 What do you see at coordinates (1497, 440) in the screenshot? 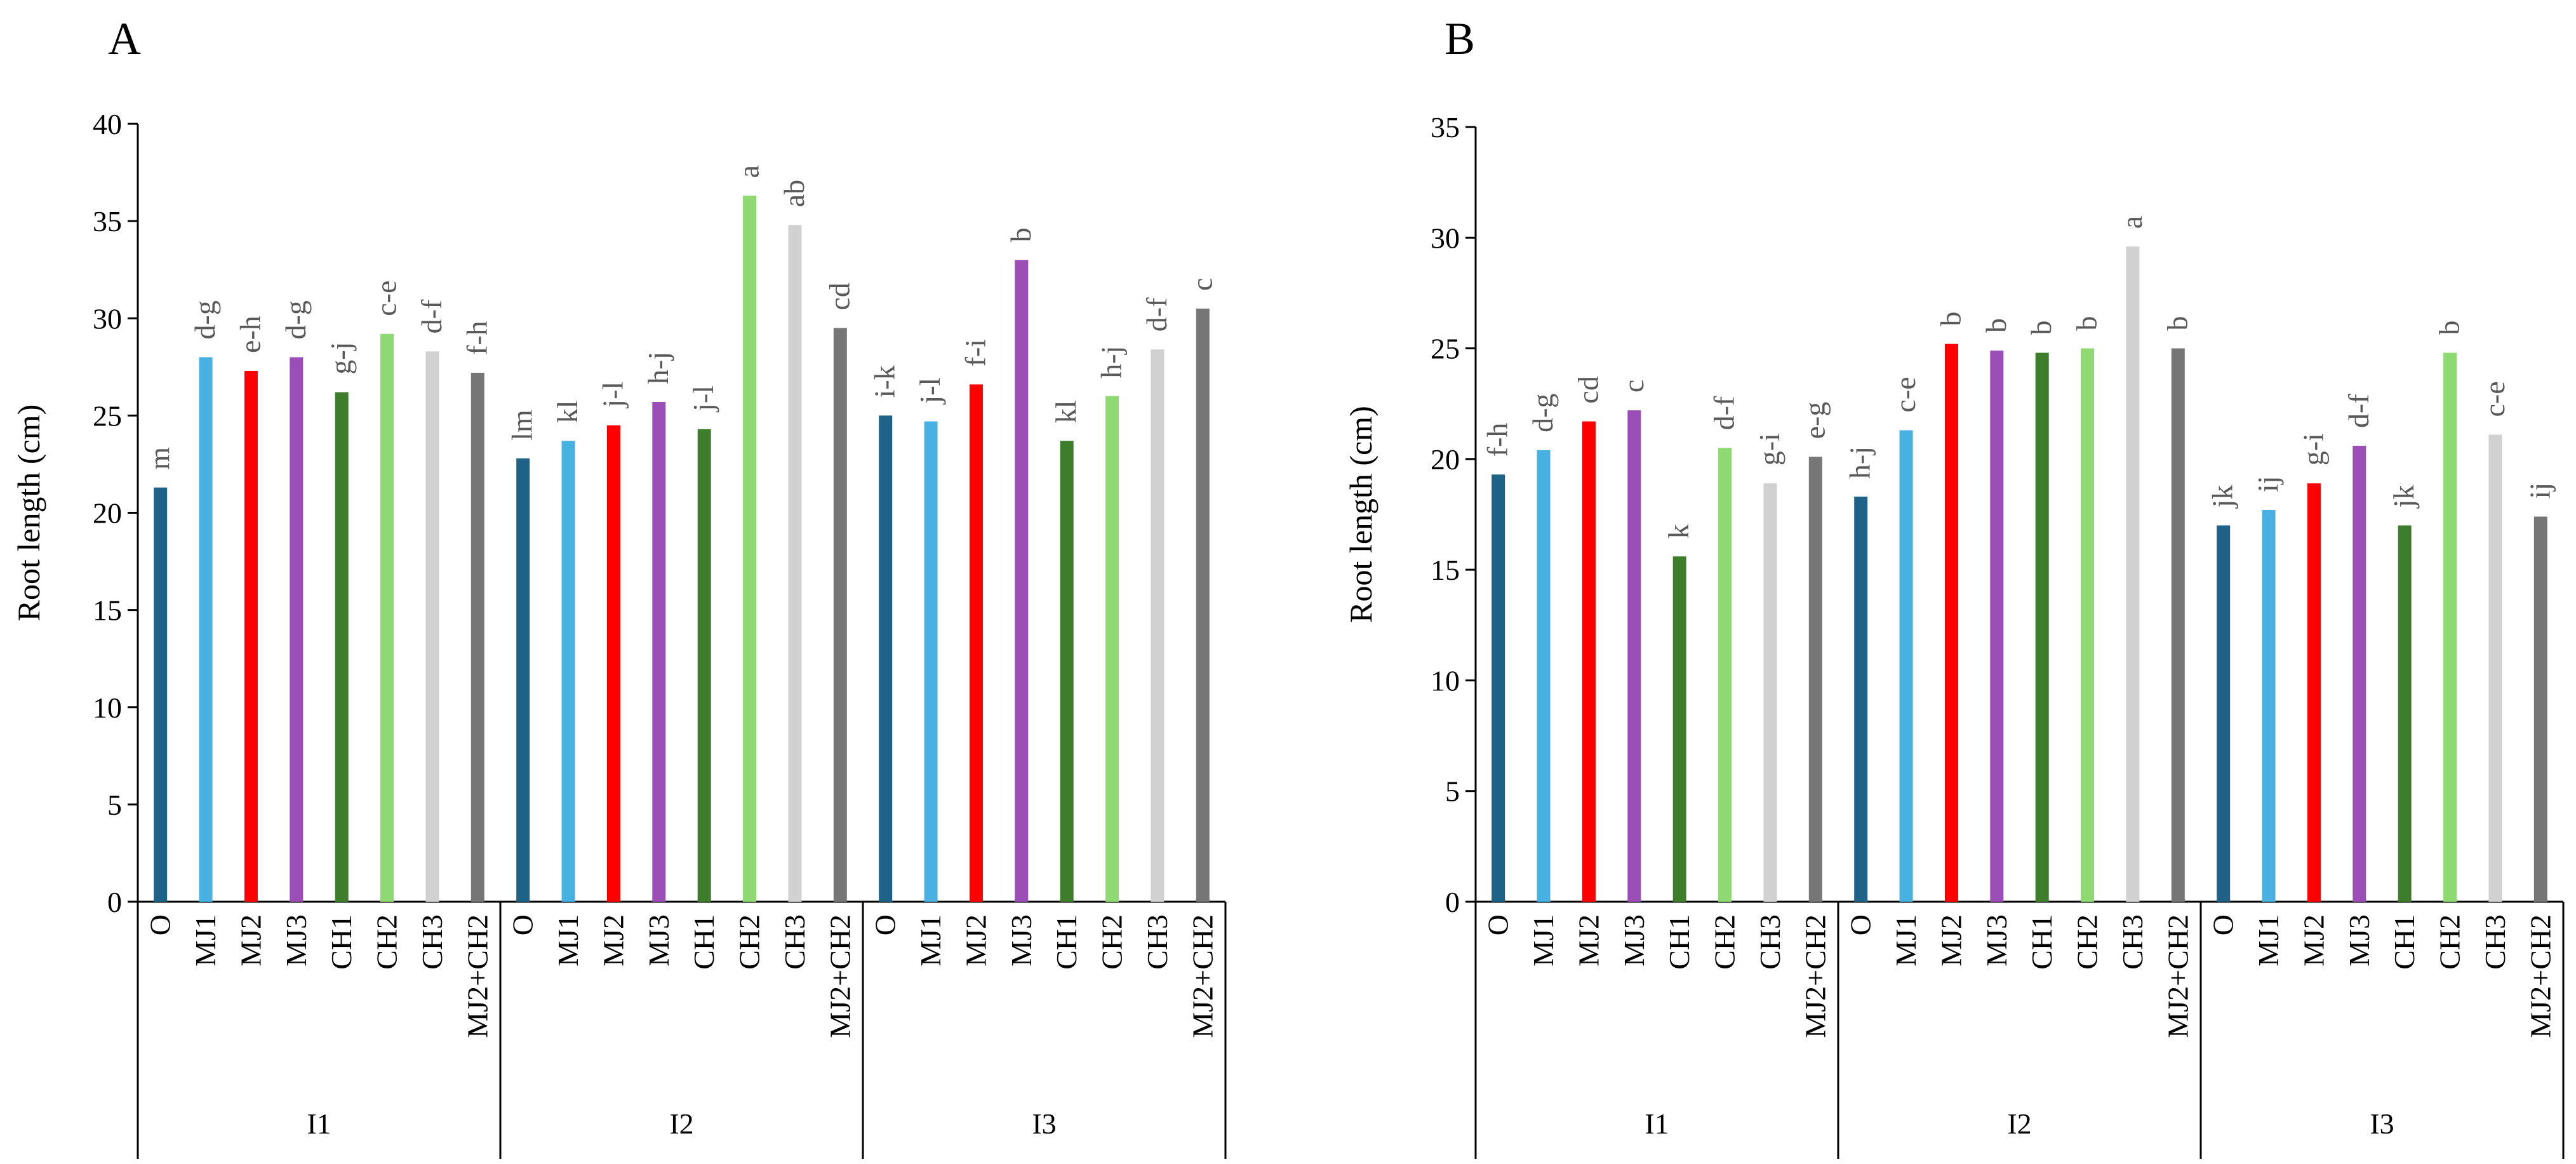
I see `significance-letter: f-h` at bounding box center [1497, 440].